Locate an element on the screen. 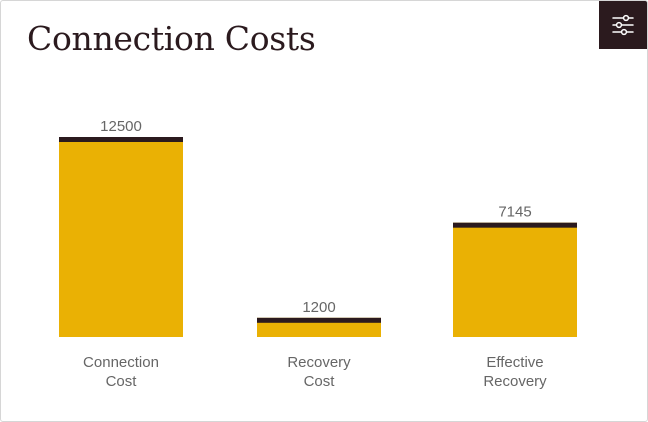 The width and height of the screenshot is (648, 422). bar-group: 7145 Effective Recovery is located at coordinates (515, 297).